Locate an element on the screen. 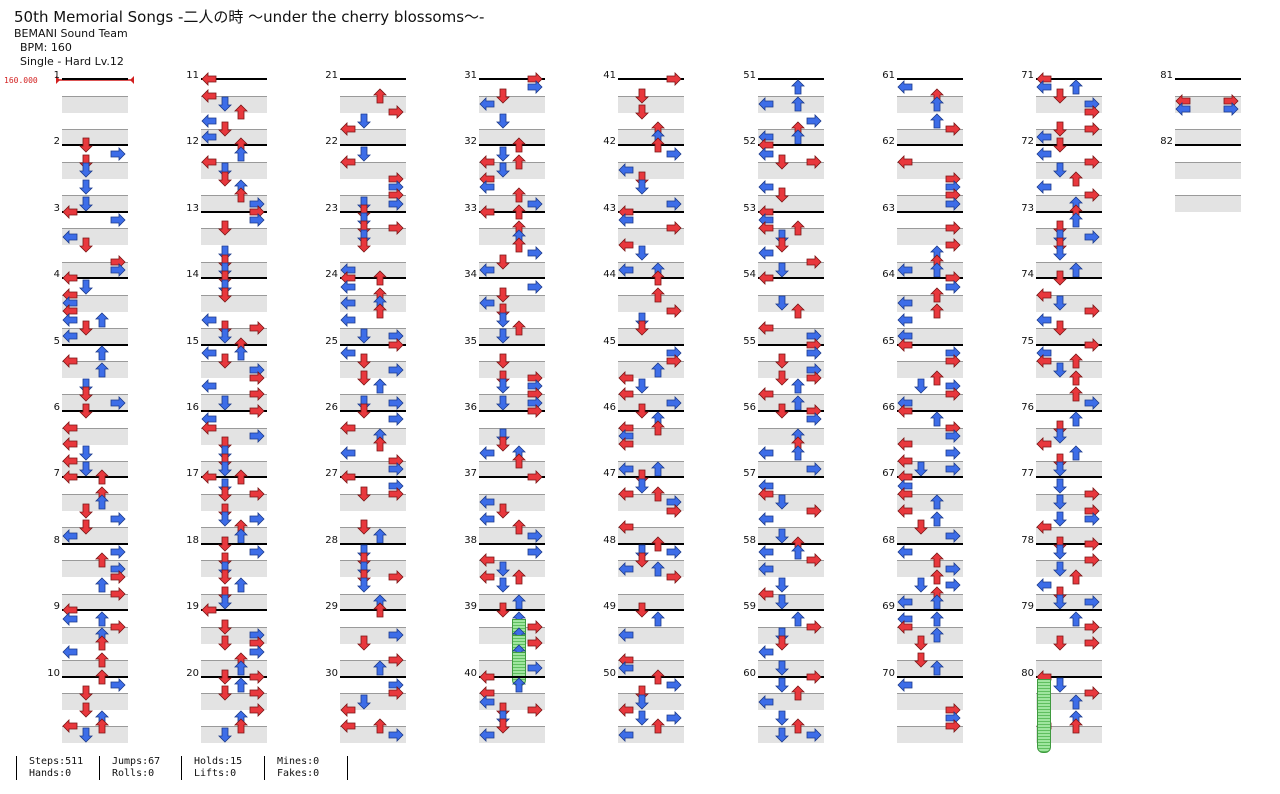 This screenshot has height=794, width=1280. measure-label: 18 is located at coordinates (192, 540).